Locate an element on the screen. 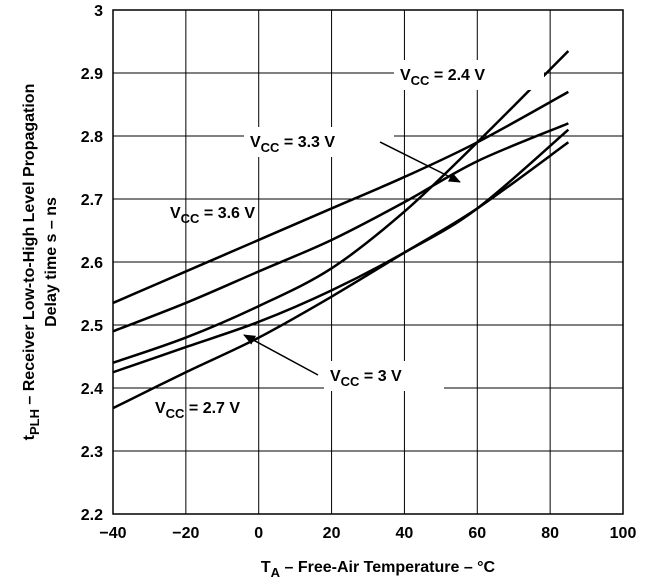 This screenshot has height=588, width=659. y-axis-title-line-2: Delay time s – ns is located at coordinates (51, 262).